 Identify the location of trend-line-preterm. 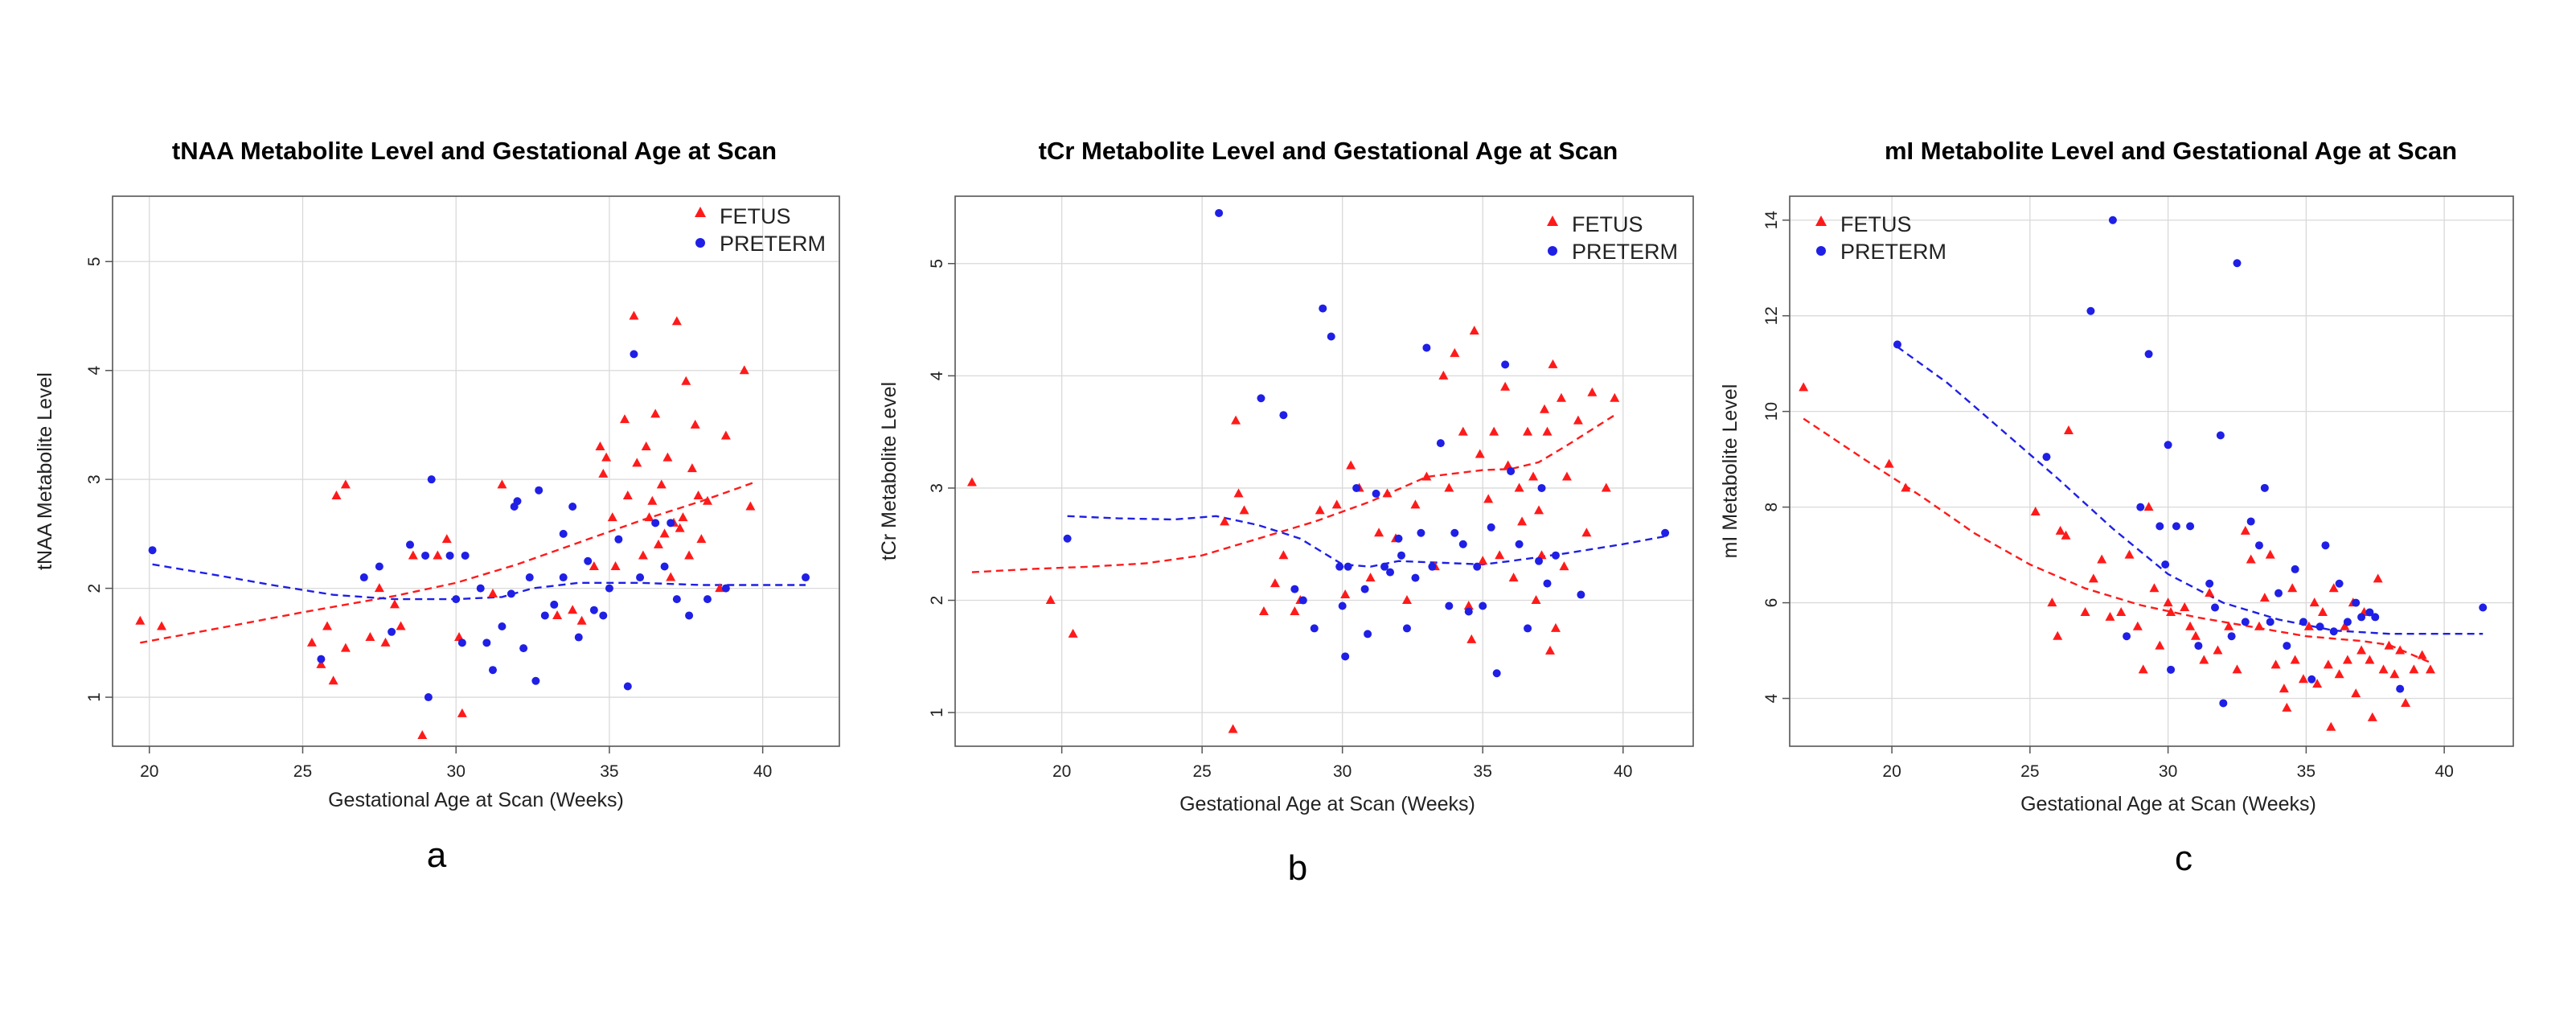
(479, 582).